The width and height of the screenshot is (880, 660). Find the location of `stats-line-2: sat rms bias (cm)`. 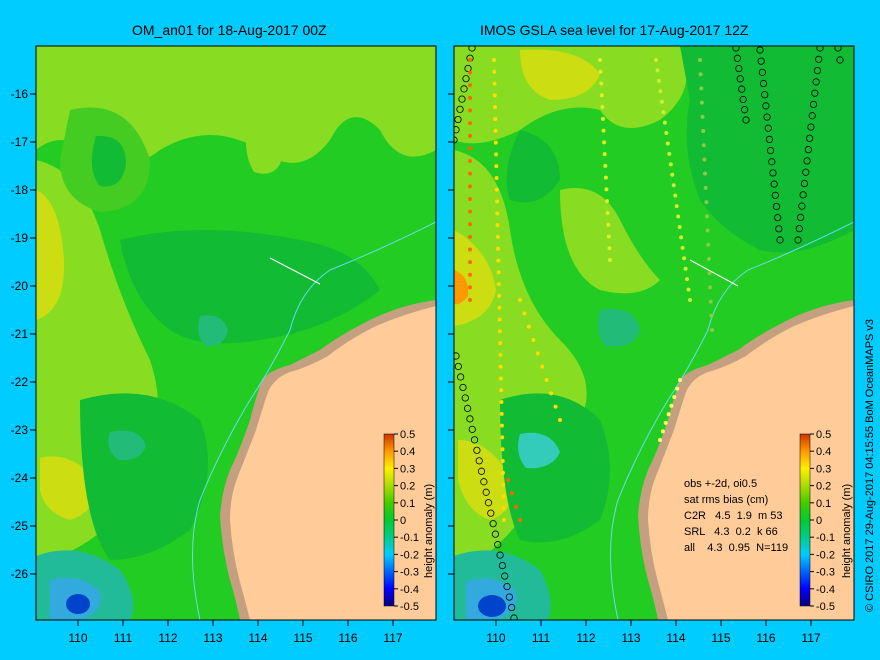

stats-line-2: sat rms bias (cm) is located at coordinates (726, 500).